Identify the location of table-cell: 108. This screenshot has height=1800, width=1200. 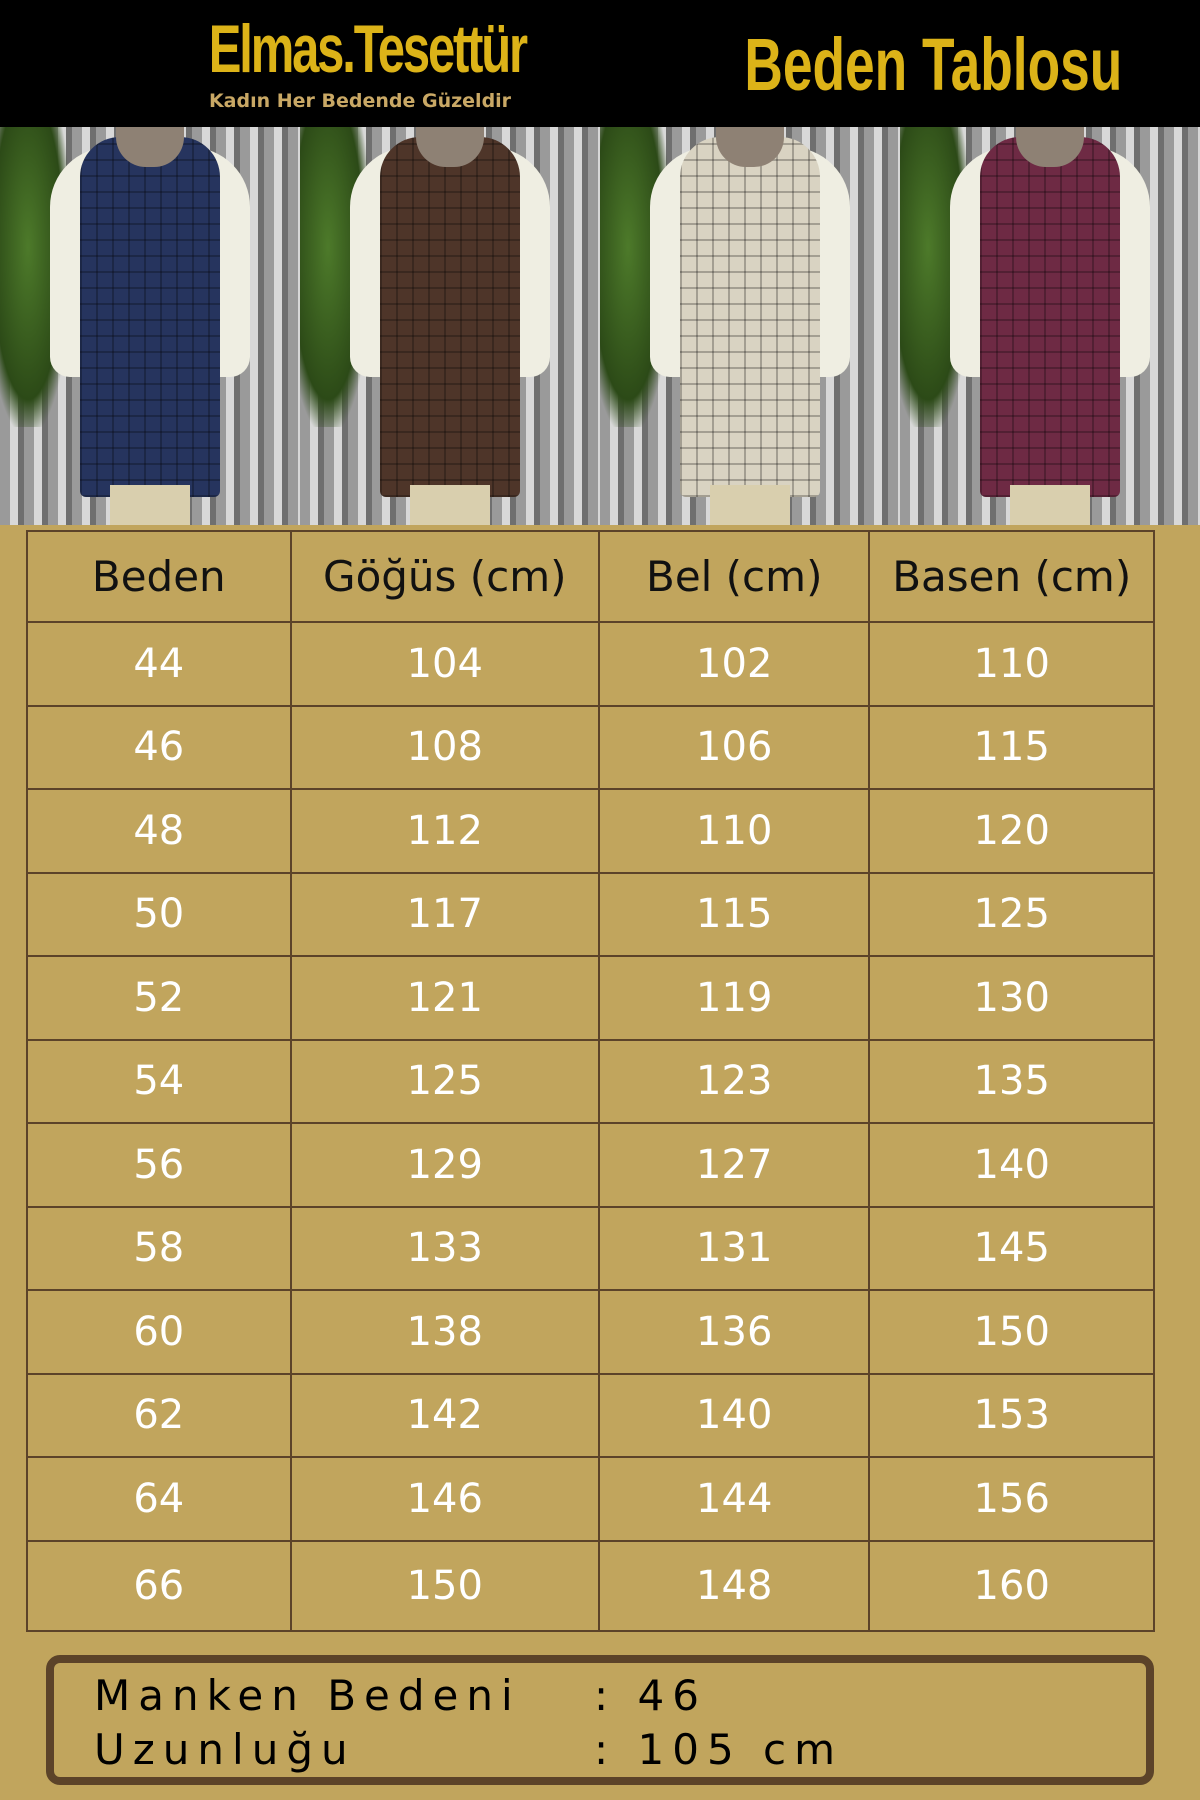
(445, 747).